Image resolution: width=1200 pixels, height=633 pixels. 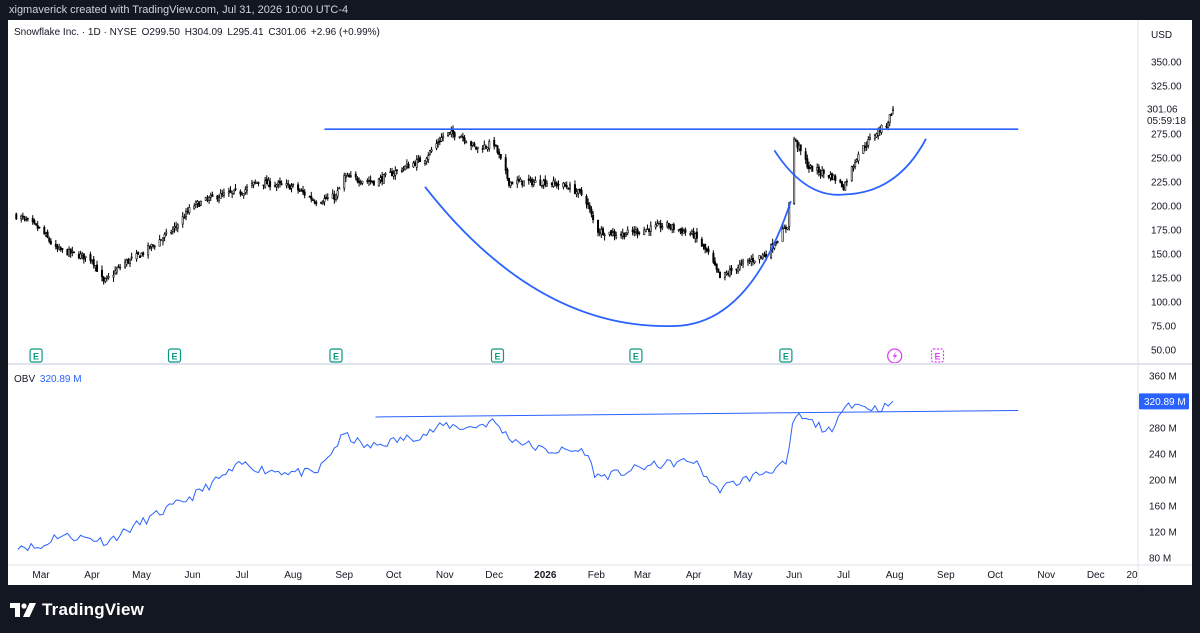 I want to click on upcoming-event-marker, so click(x=895, y=356).